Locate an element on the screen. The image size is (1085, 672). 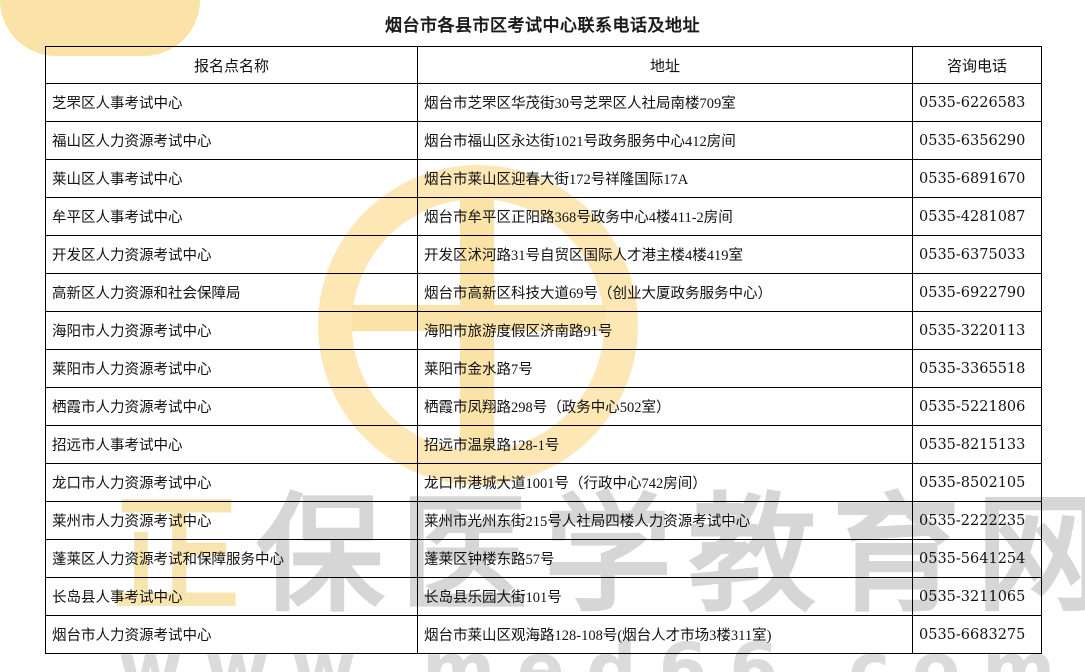
cell-address: 长岛县乐园大街101号 is located at coordinates (665, 596).